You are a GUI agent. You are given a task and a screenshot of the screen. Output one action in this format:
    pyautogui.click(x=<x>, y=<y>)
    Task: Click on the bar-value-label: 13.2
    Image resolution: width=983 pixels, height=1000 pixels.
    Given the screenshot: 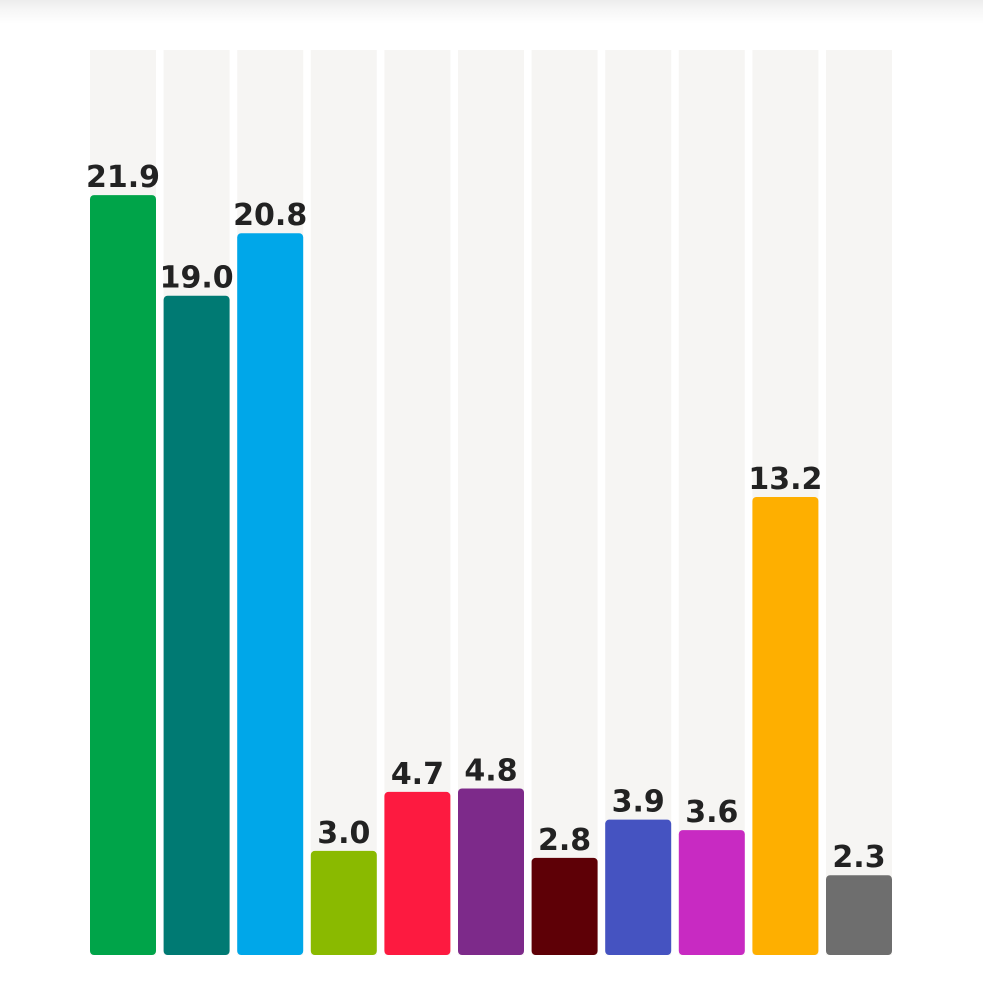 What is the action you would take?
    pyautogui.click(x=785, y=479)
    